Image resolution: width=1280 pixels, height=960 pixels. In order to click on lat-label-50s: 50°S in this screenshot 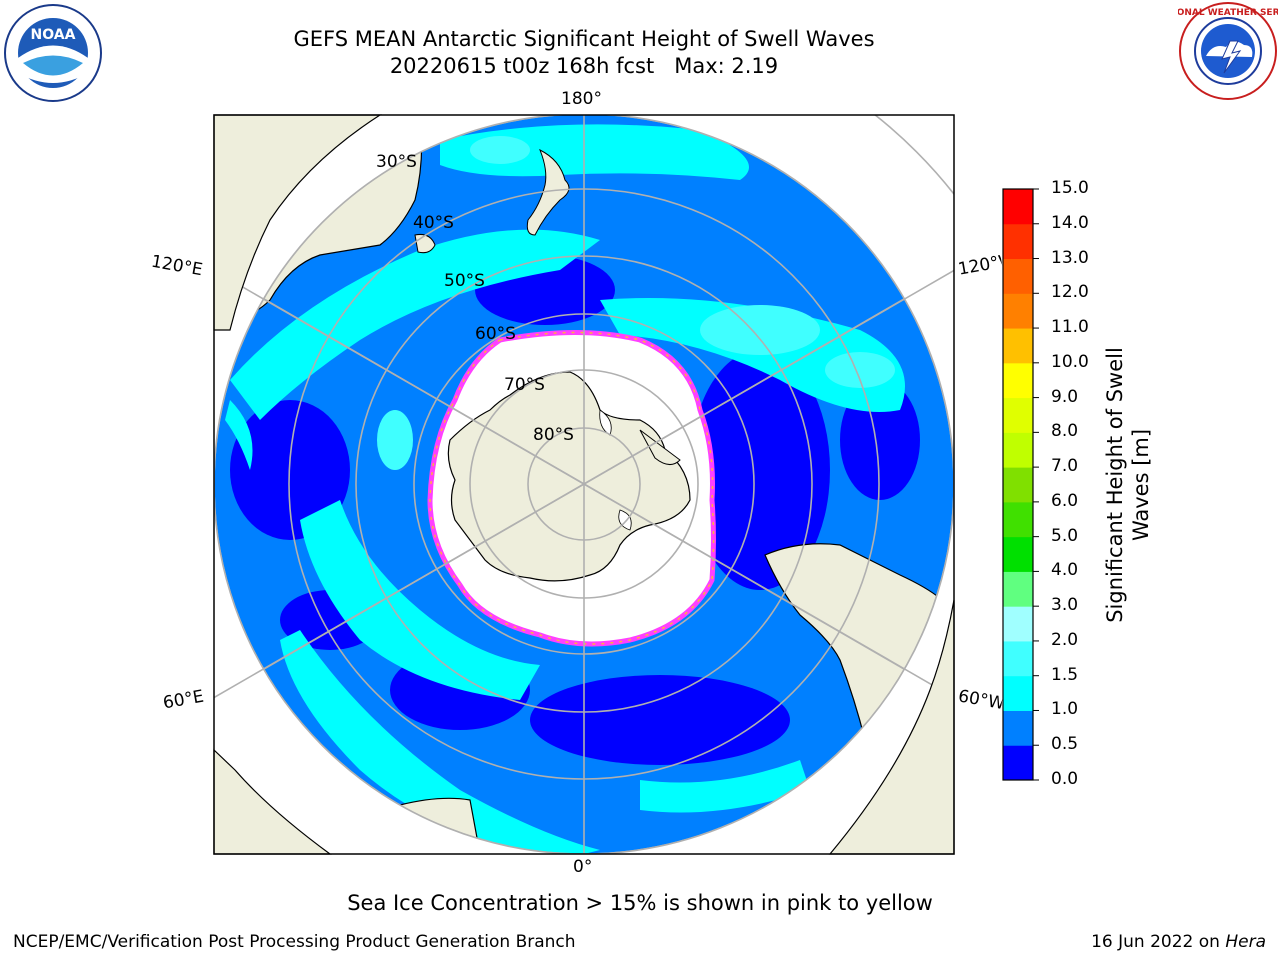, I will do `click(464, 281)`.